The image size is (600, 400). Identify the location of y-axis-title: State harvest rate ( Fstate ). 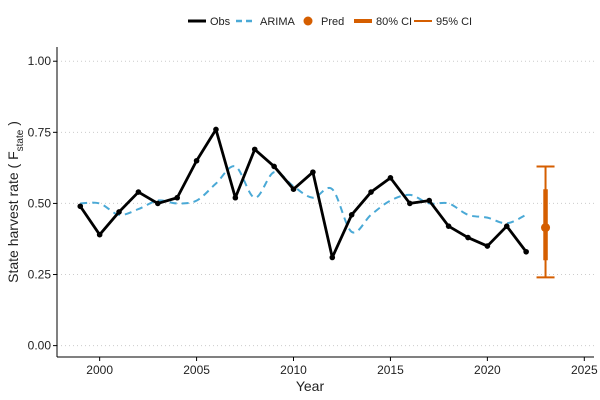
(15, 202).